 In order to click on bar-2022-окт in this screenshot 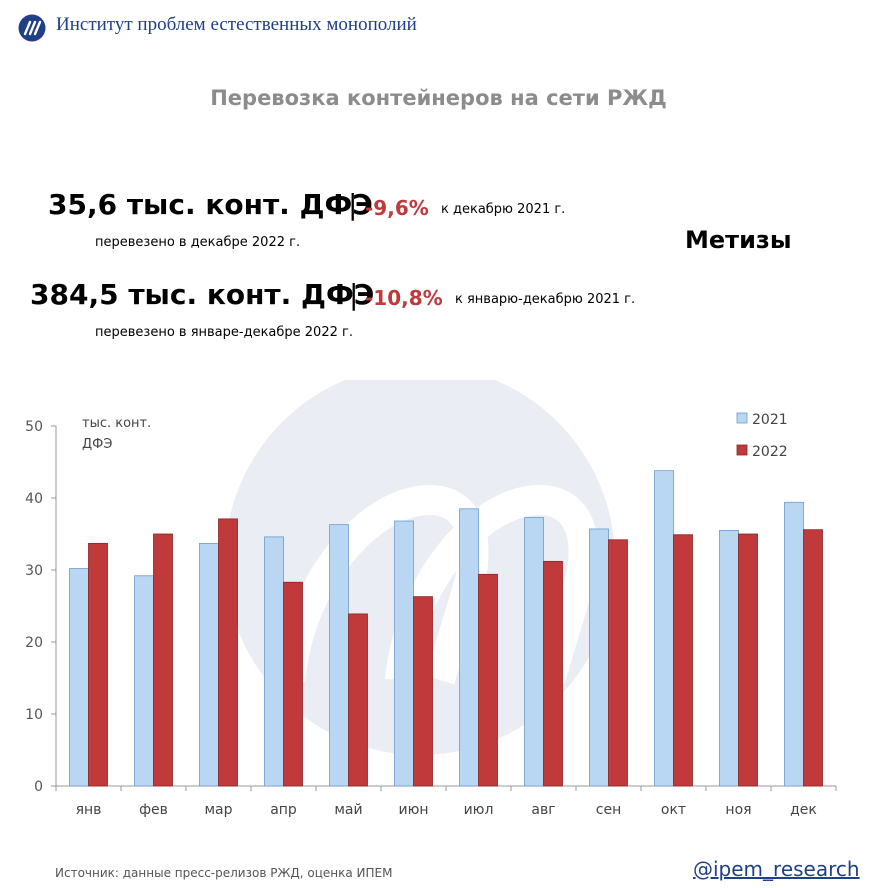, I will do `click(683, 660)`.